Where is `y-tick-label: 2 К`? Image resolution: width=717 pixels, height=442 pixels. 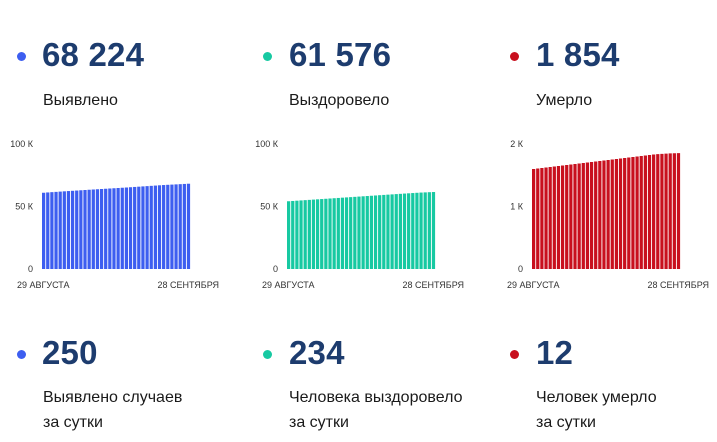
y-tick-label: 2 К is located at coordinates (517, 144).